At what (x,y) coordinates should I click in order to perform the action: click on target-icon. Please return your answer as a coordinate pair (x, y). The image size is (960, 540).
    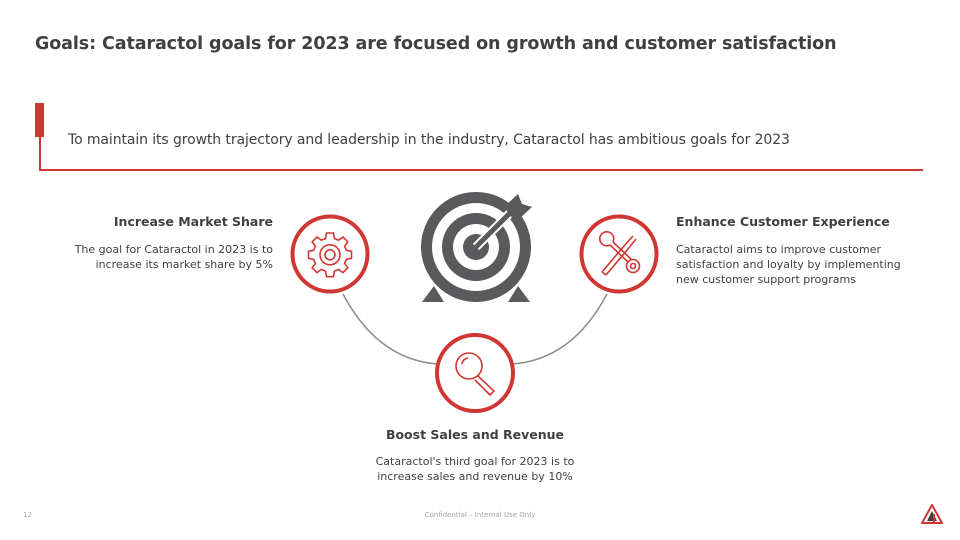
    Looking at the image, I should click on (476, 247).